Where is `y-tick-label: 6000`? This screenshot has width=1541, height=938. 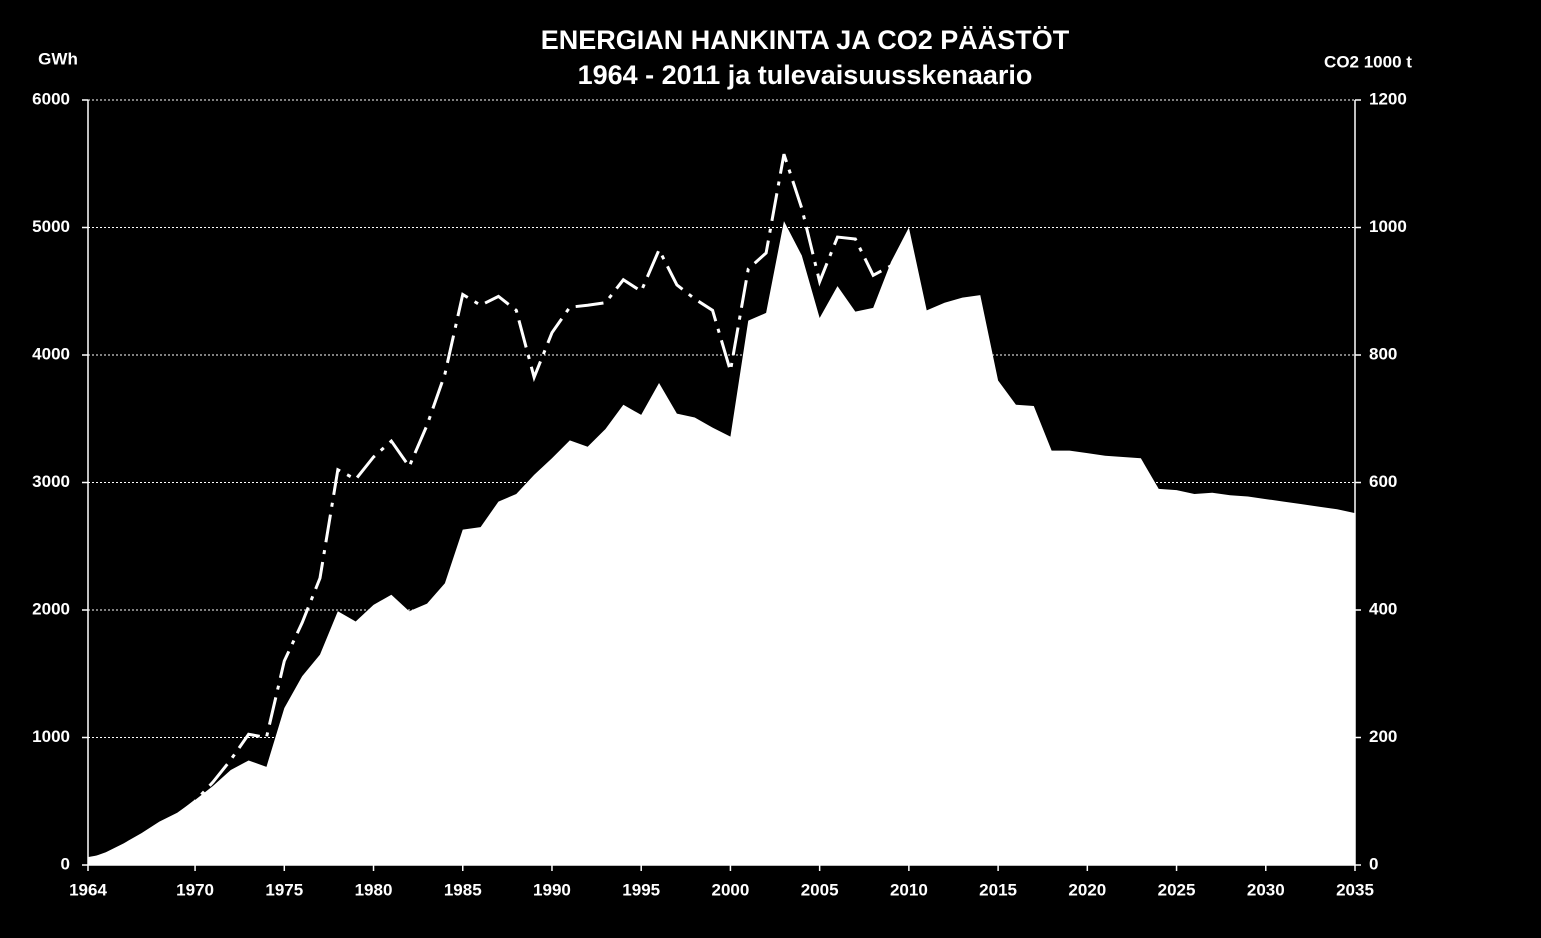
y-tick-label: 6000 is located at coordinates (51, 98).